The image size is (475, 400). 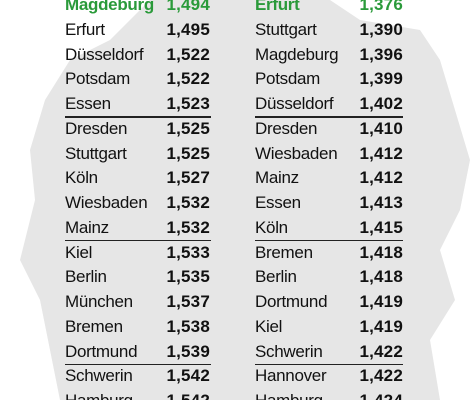 What do you see at coordinates (188, 277) in the screenshot?
I see `price: 1,535` at bounding box center [188, 277].